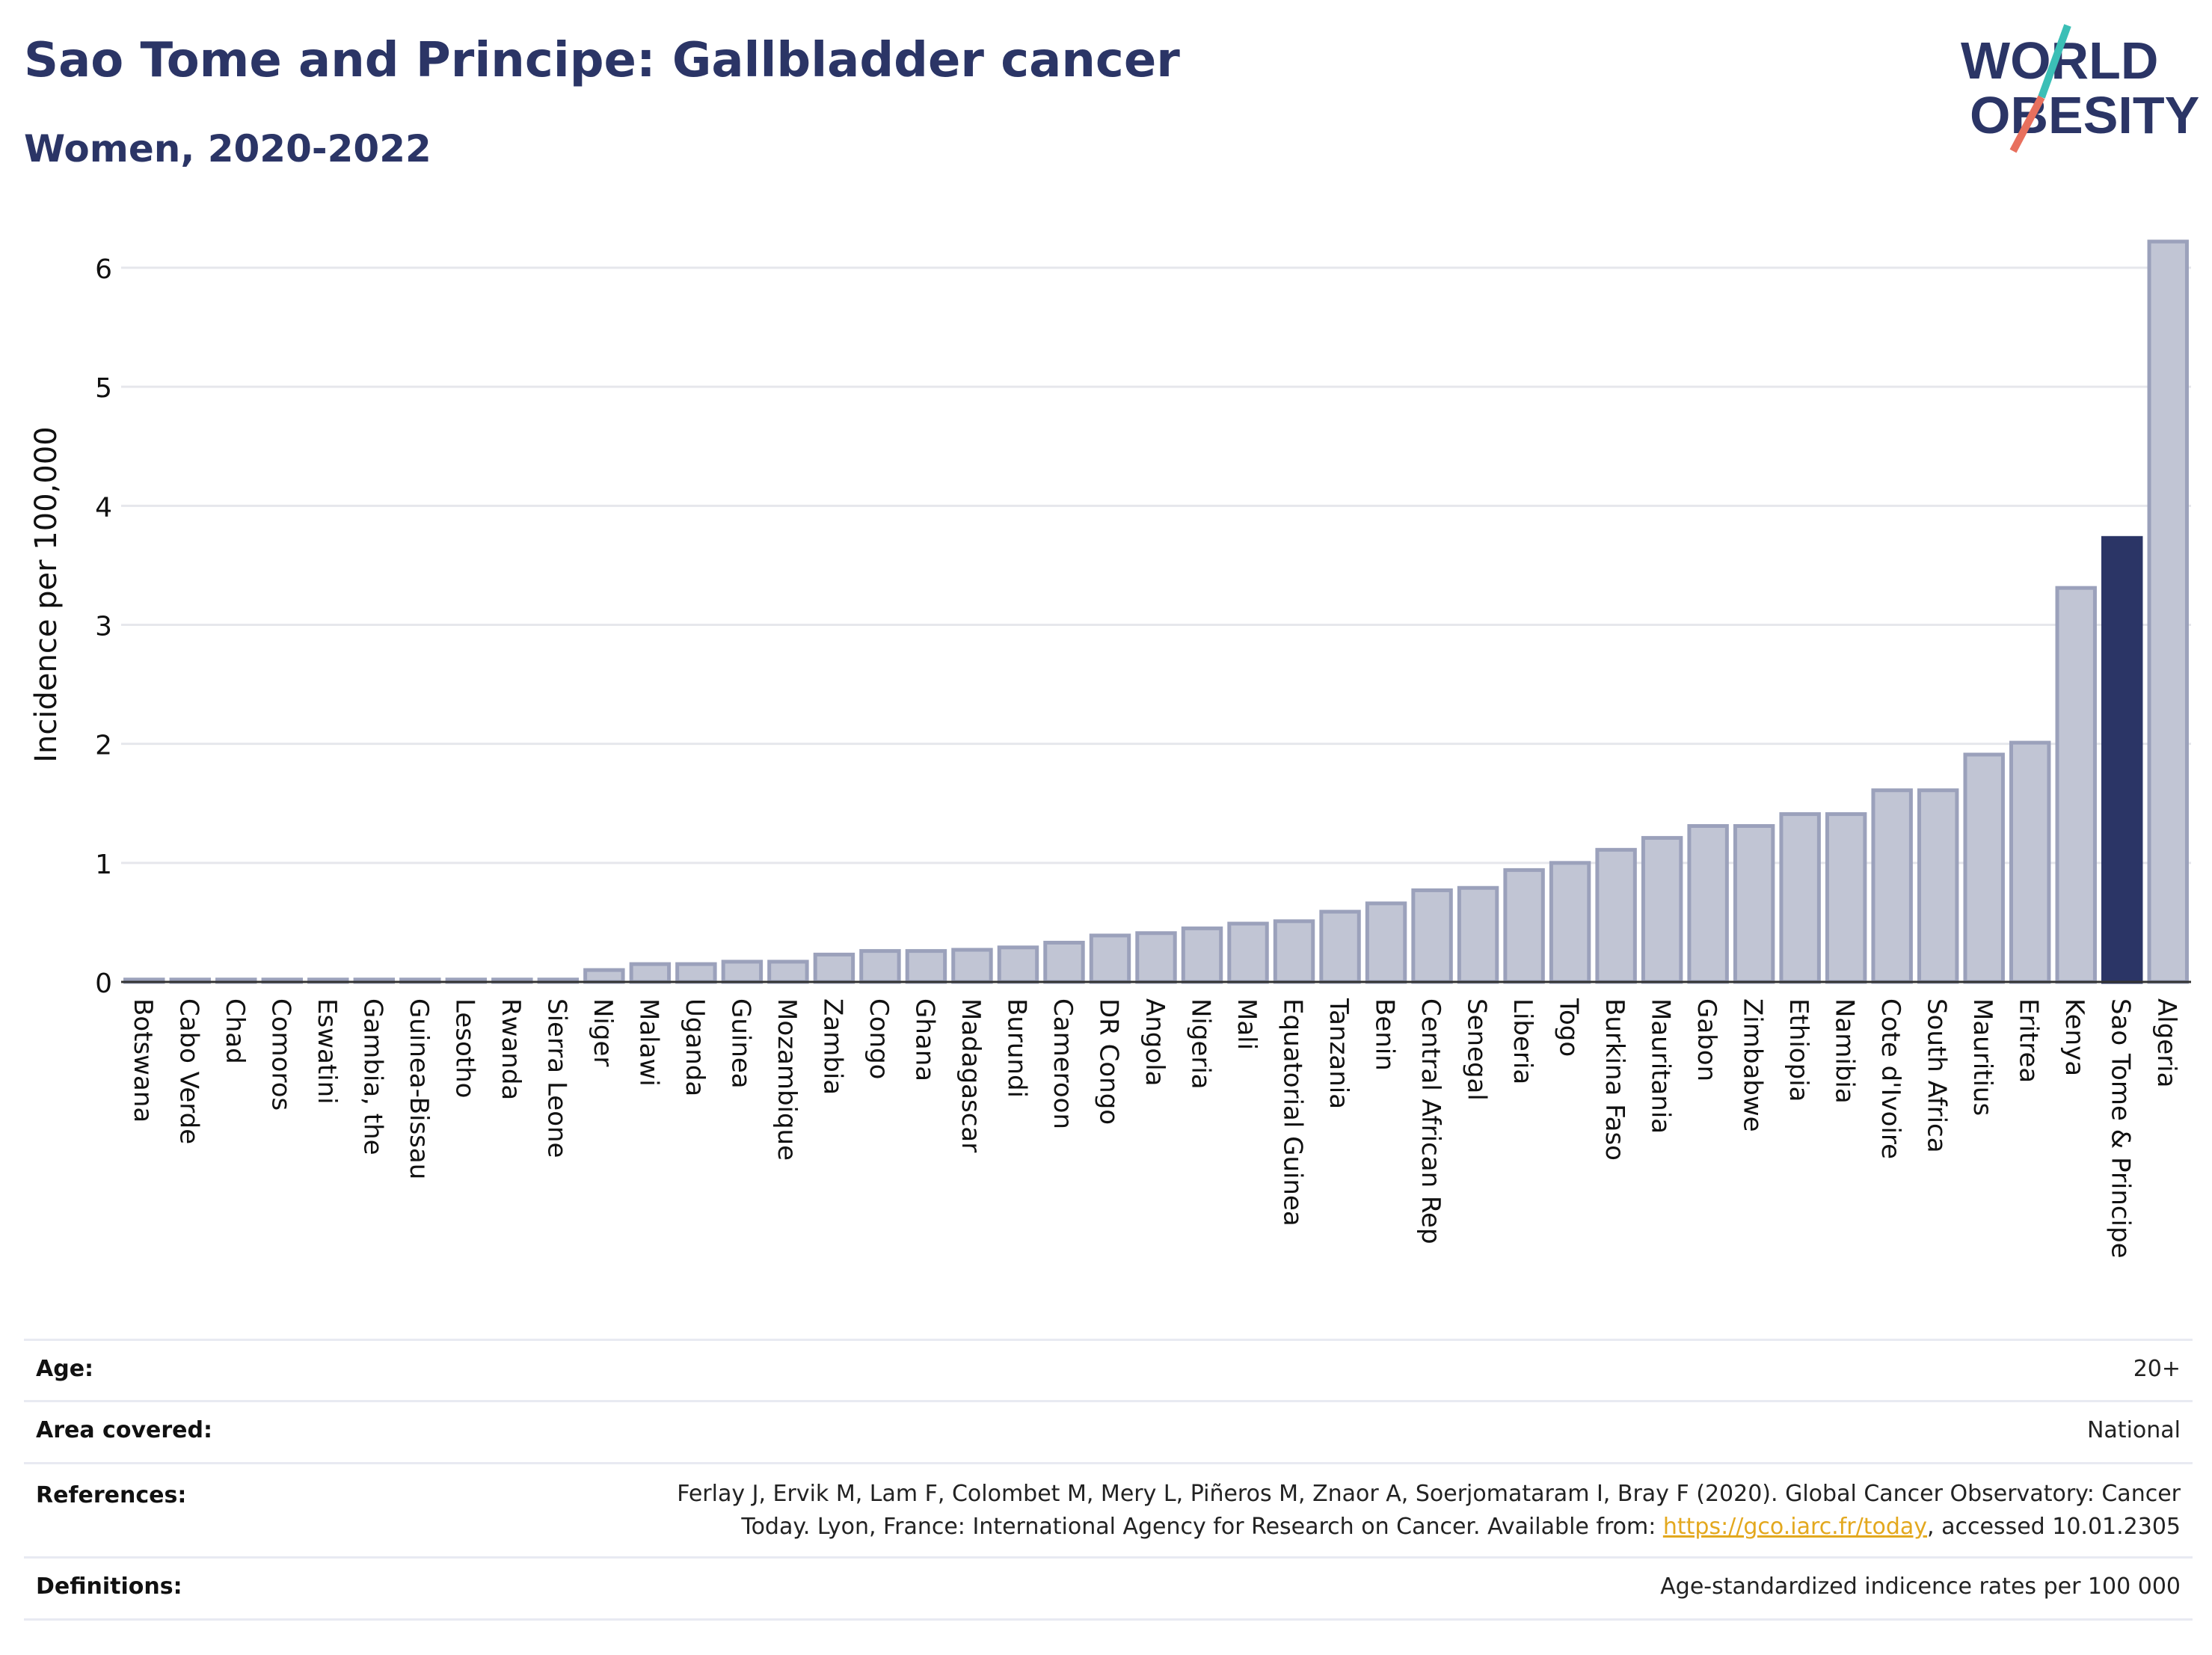  What do you see at coordinates (556, 1078) in the screenshot?
I see `x-tick-label: Sierra Leone` at bounding box center [556, 1078].